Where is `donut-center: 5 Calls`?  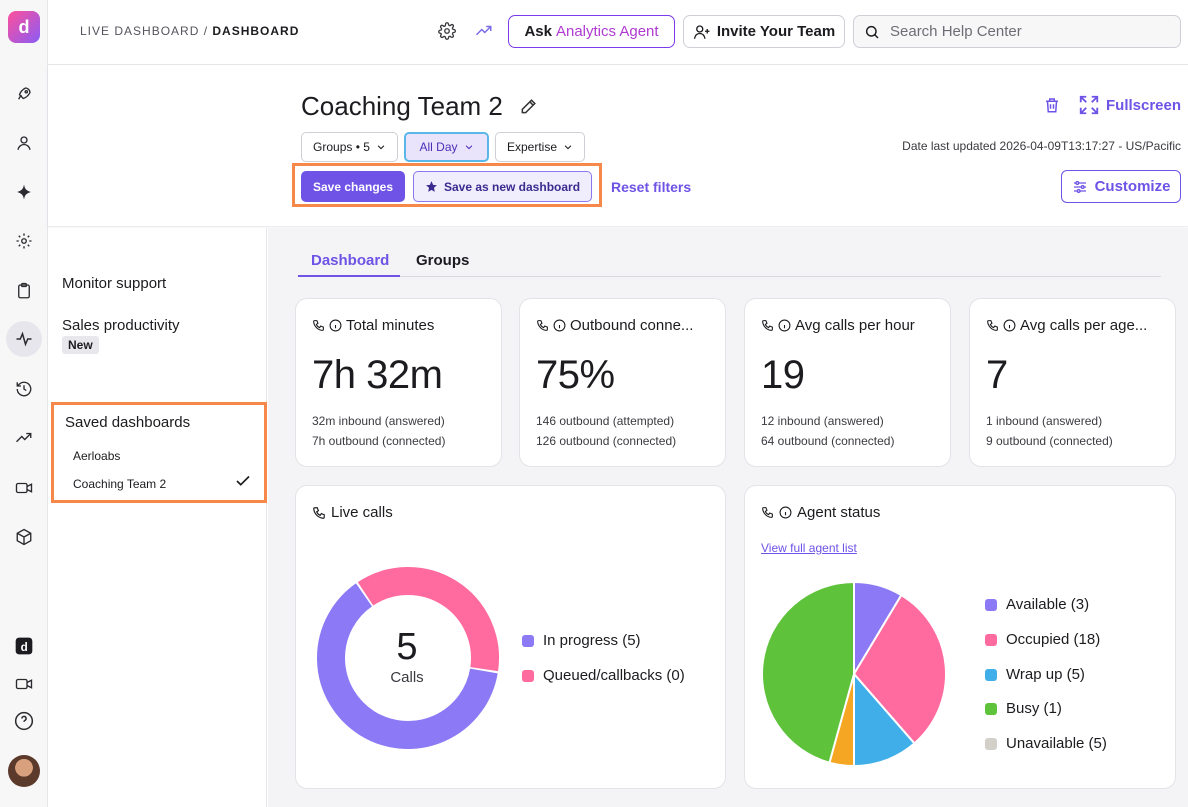
donut-center: 5 Calls is located at coordinates (407, 656).